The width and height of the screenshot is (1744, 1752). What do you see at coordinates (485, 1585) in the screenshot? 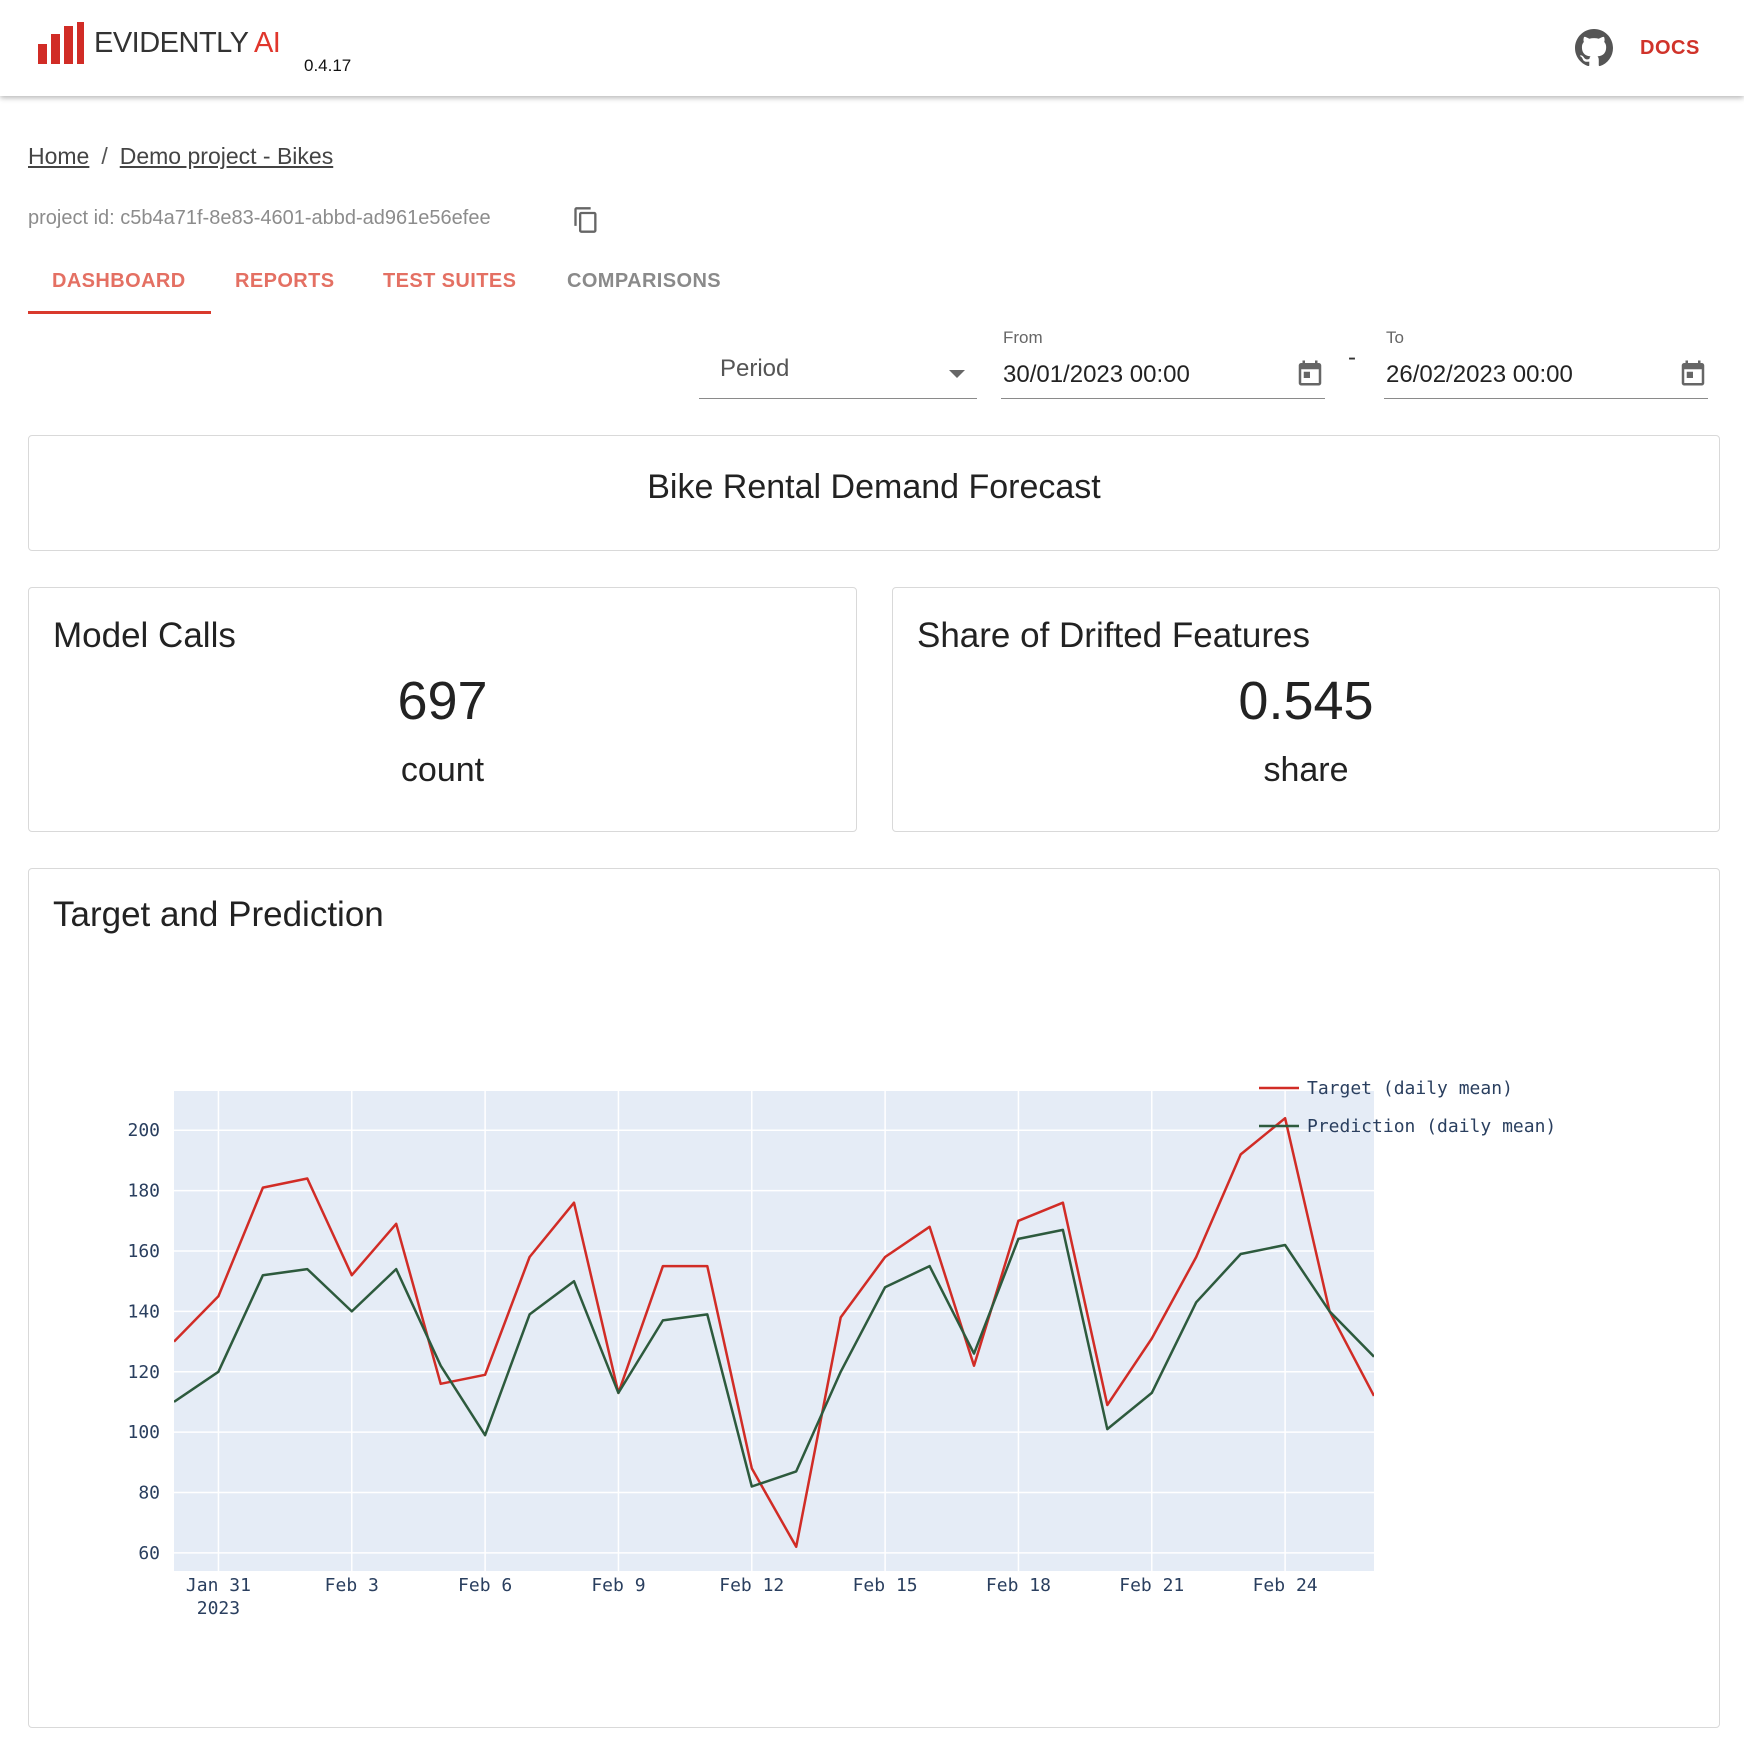
I see `x-tick-label: Feb 6` at bounding box center [485, 1585].